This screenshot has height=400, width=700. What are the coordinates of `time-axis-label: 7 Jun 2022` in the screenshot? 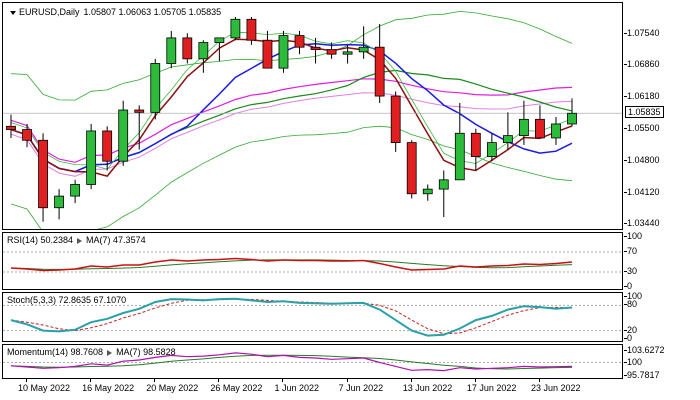 It's located at (361, 388).